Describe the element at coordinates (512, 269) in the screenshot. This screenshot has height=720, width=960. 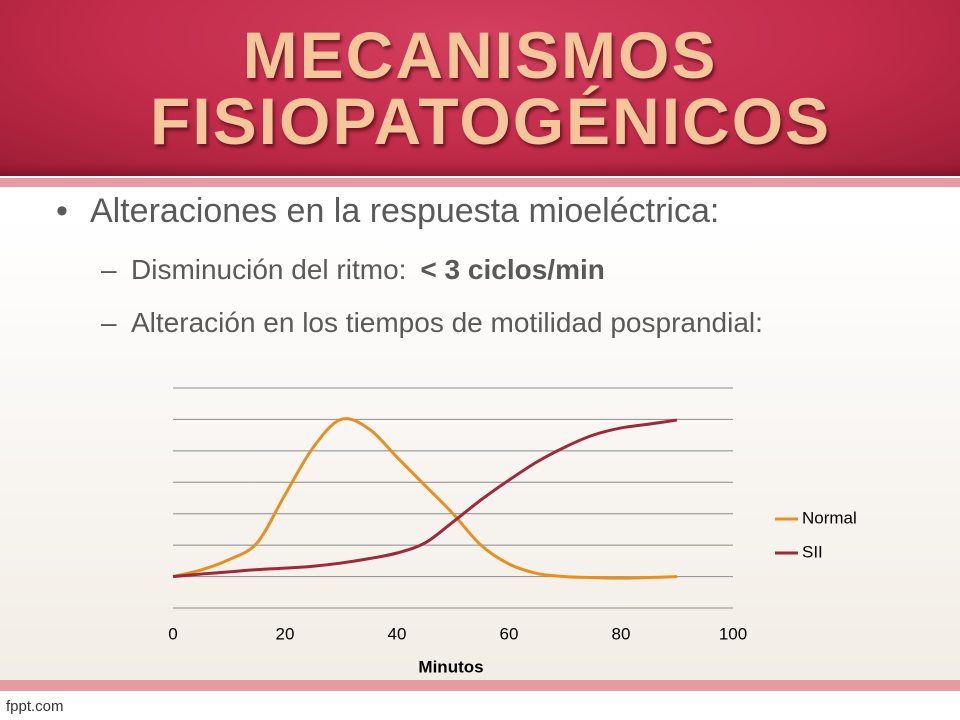
I see `emphasis: < 3 ciclos/min` at that location.